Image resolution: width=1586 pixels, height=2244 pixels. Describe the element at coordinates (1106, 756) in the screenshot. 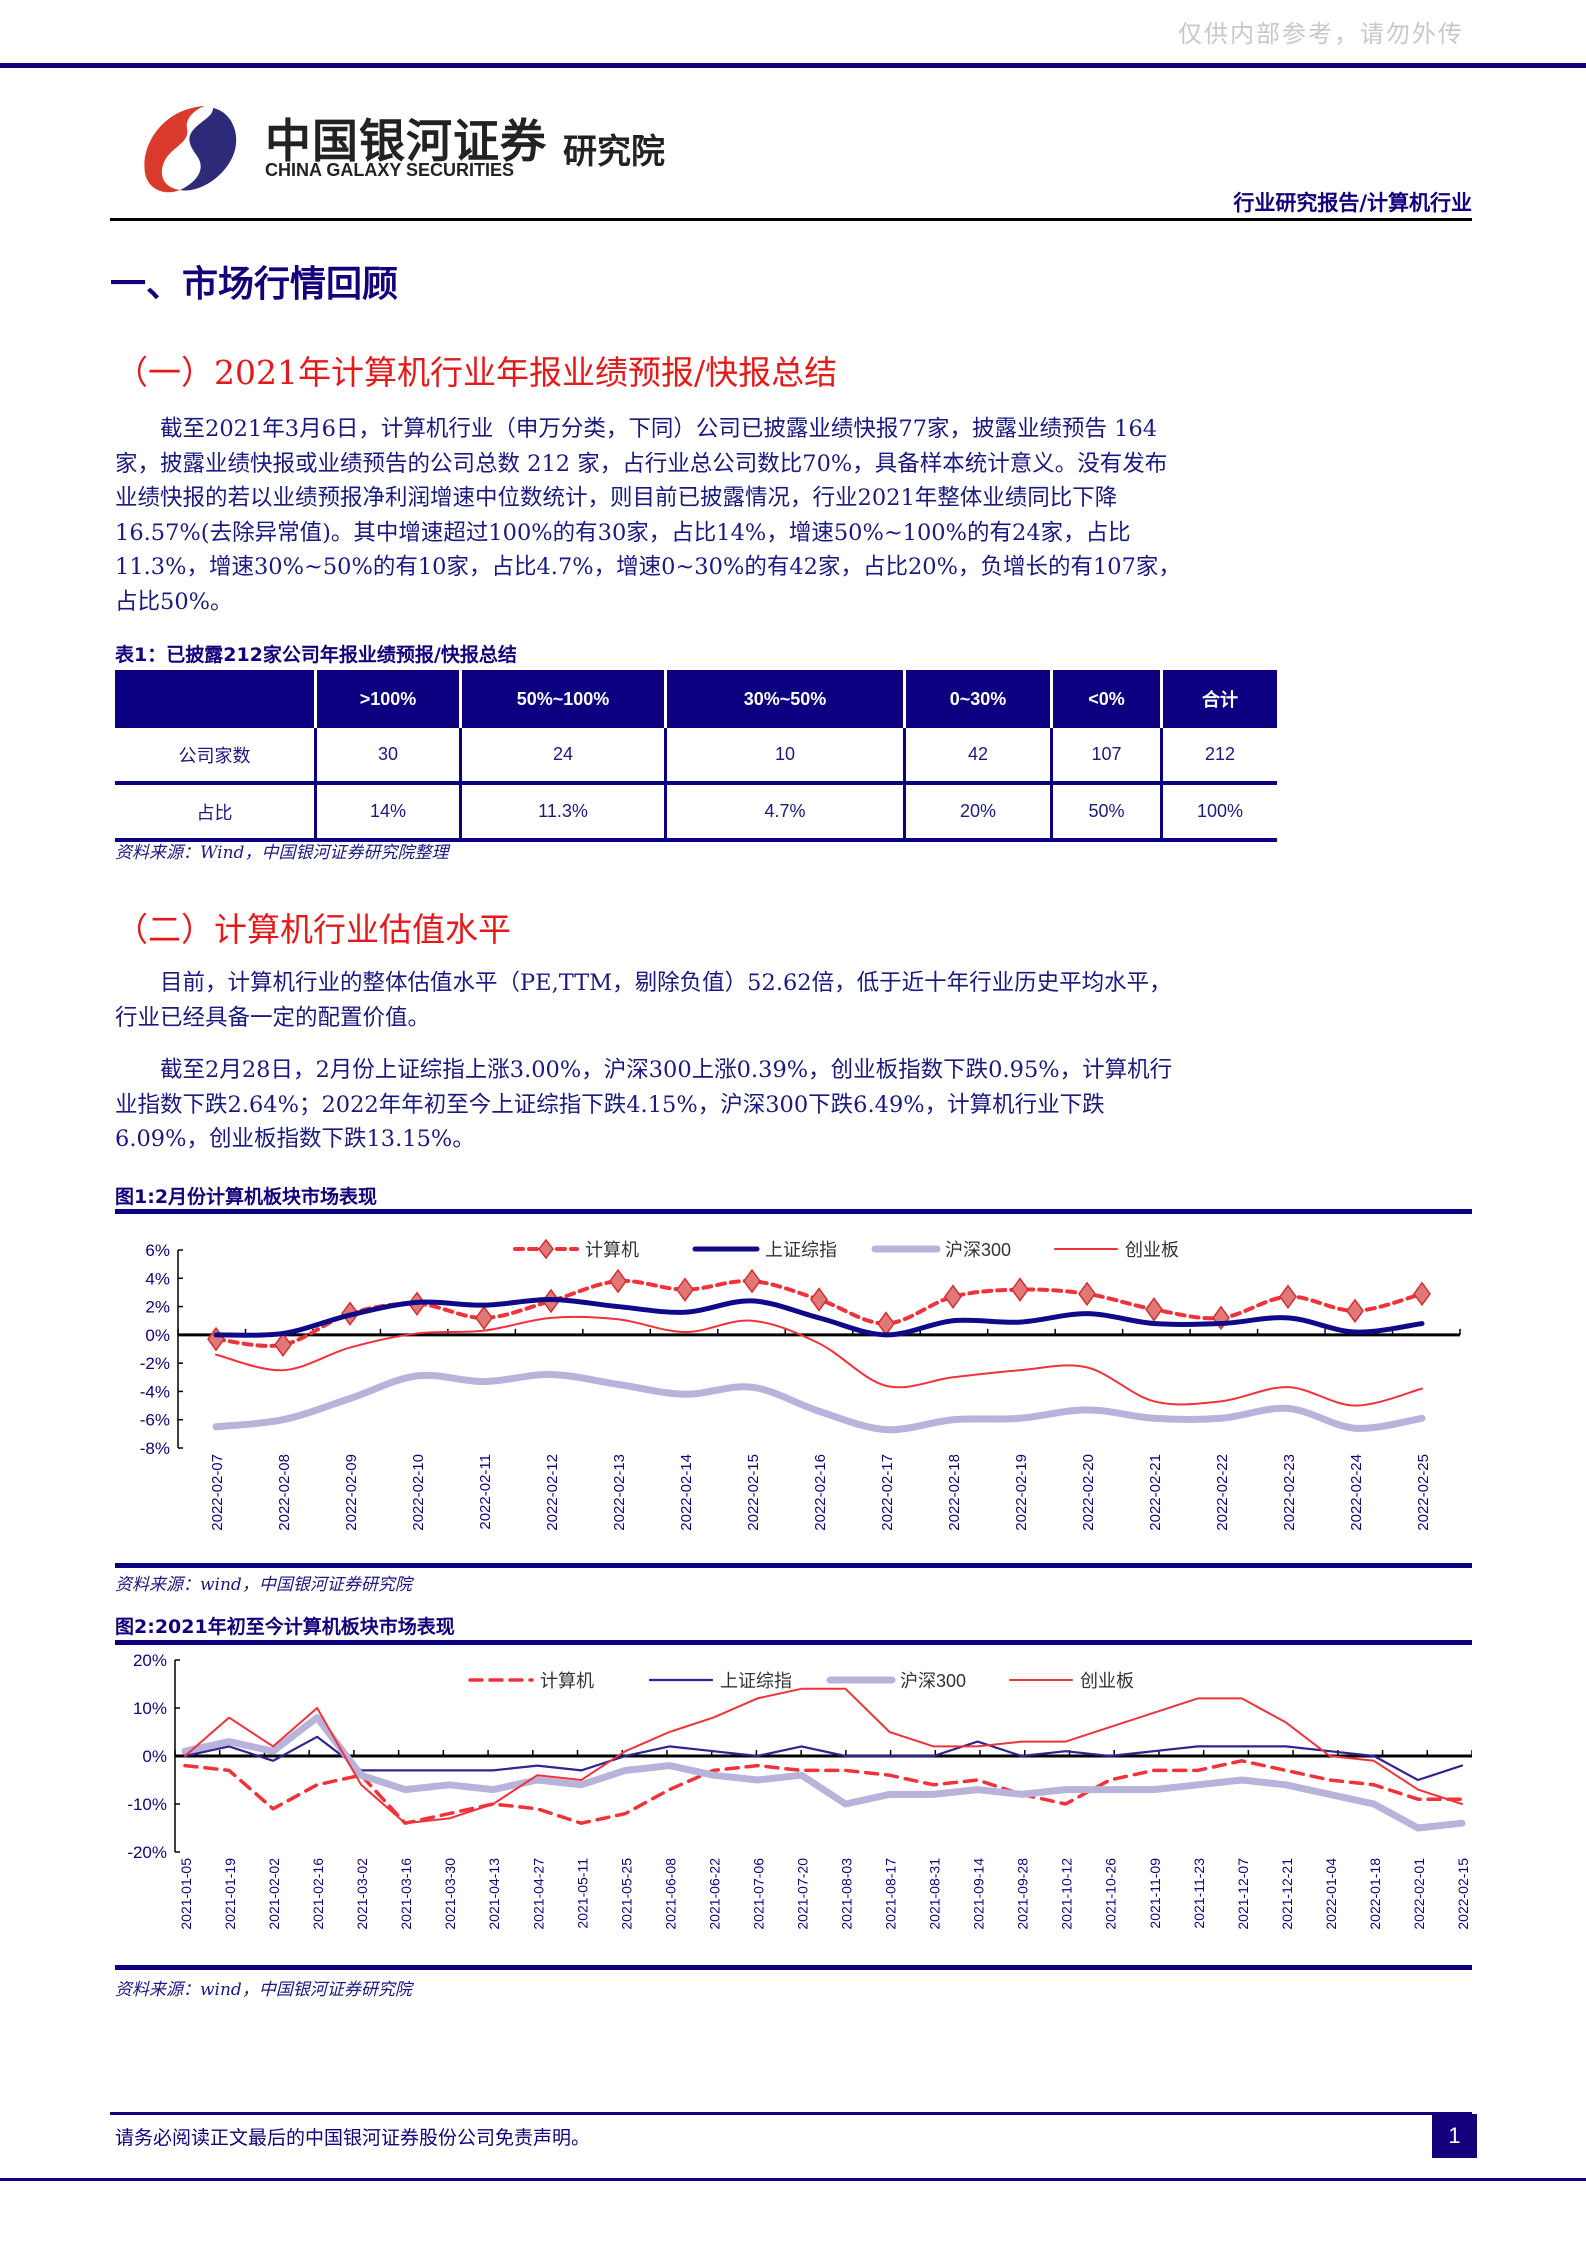

I see `table-cell: 107` at that location.